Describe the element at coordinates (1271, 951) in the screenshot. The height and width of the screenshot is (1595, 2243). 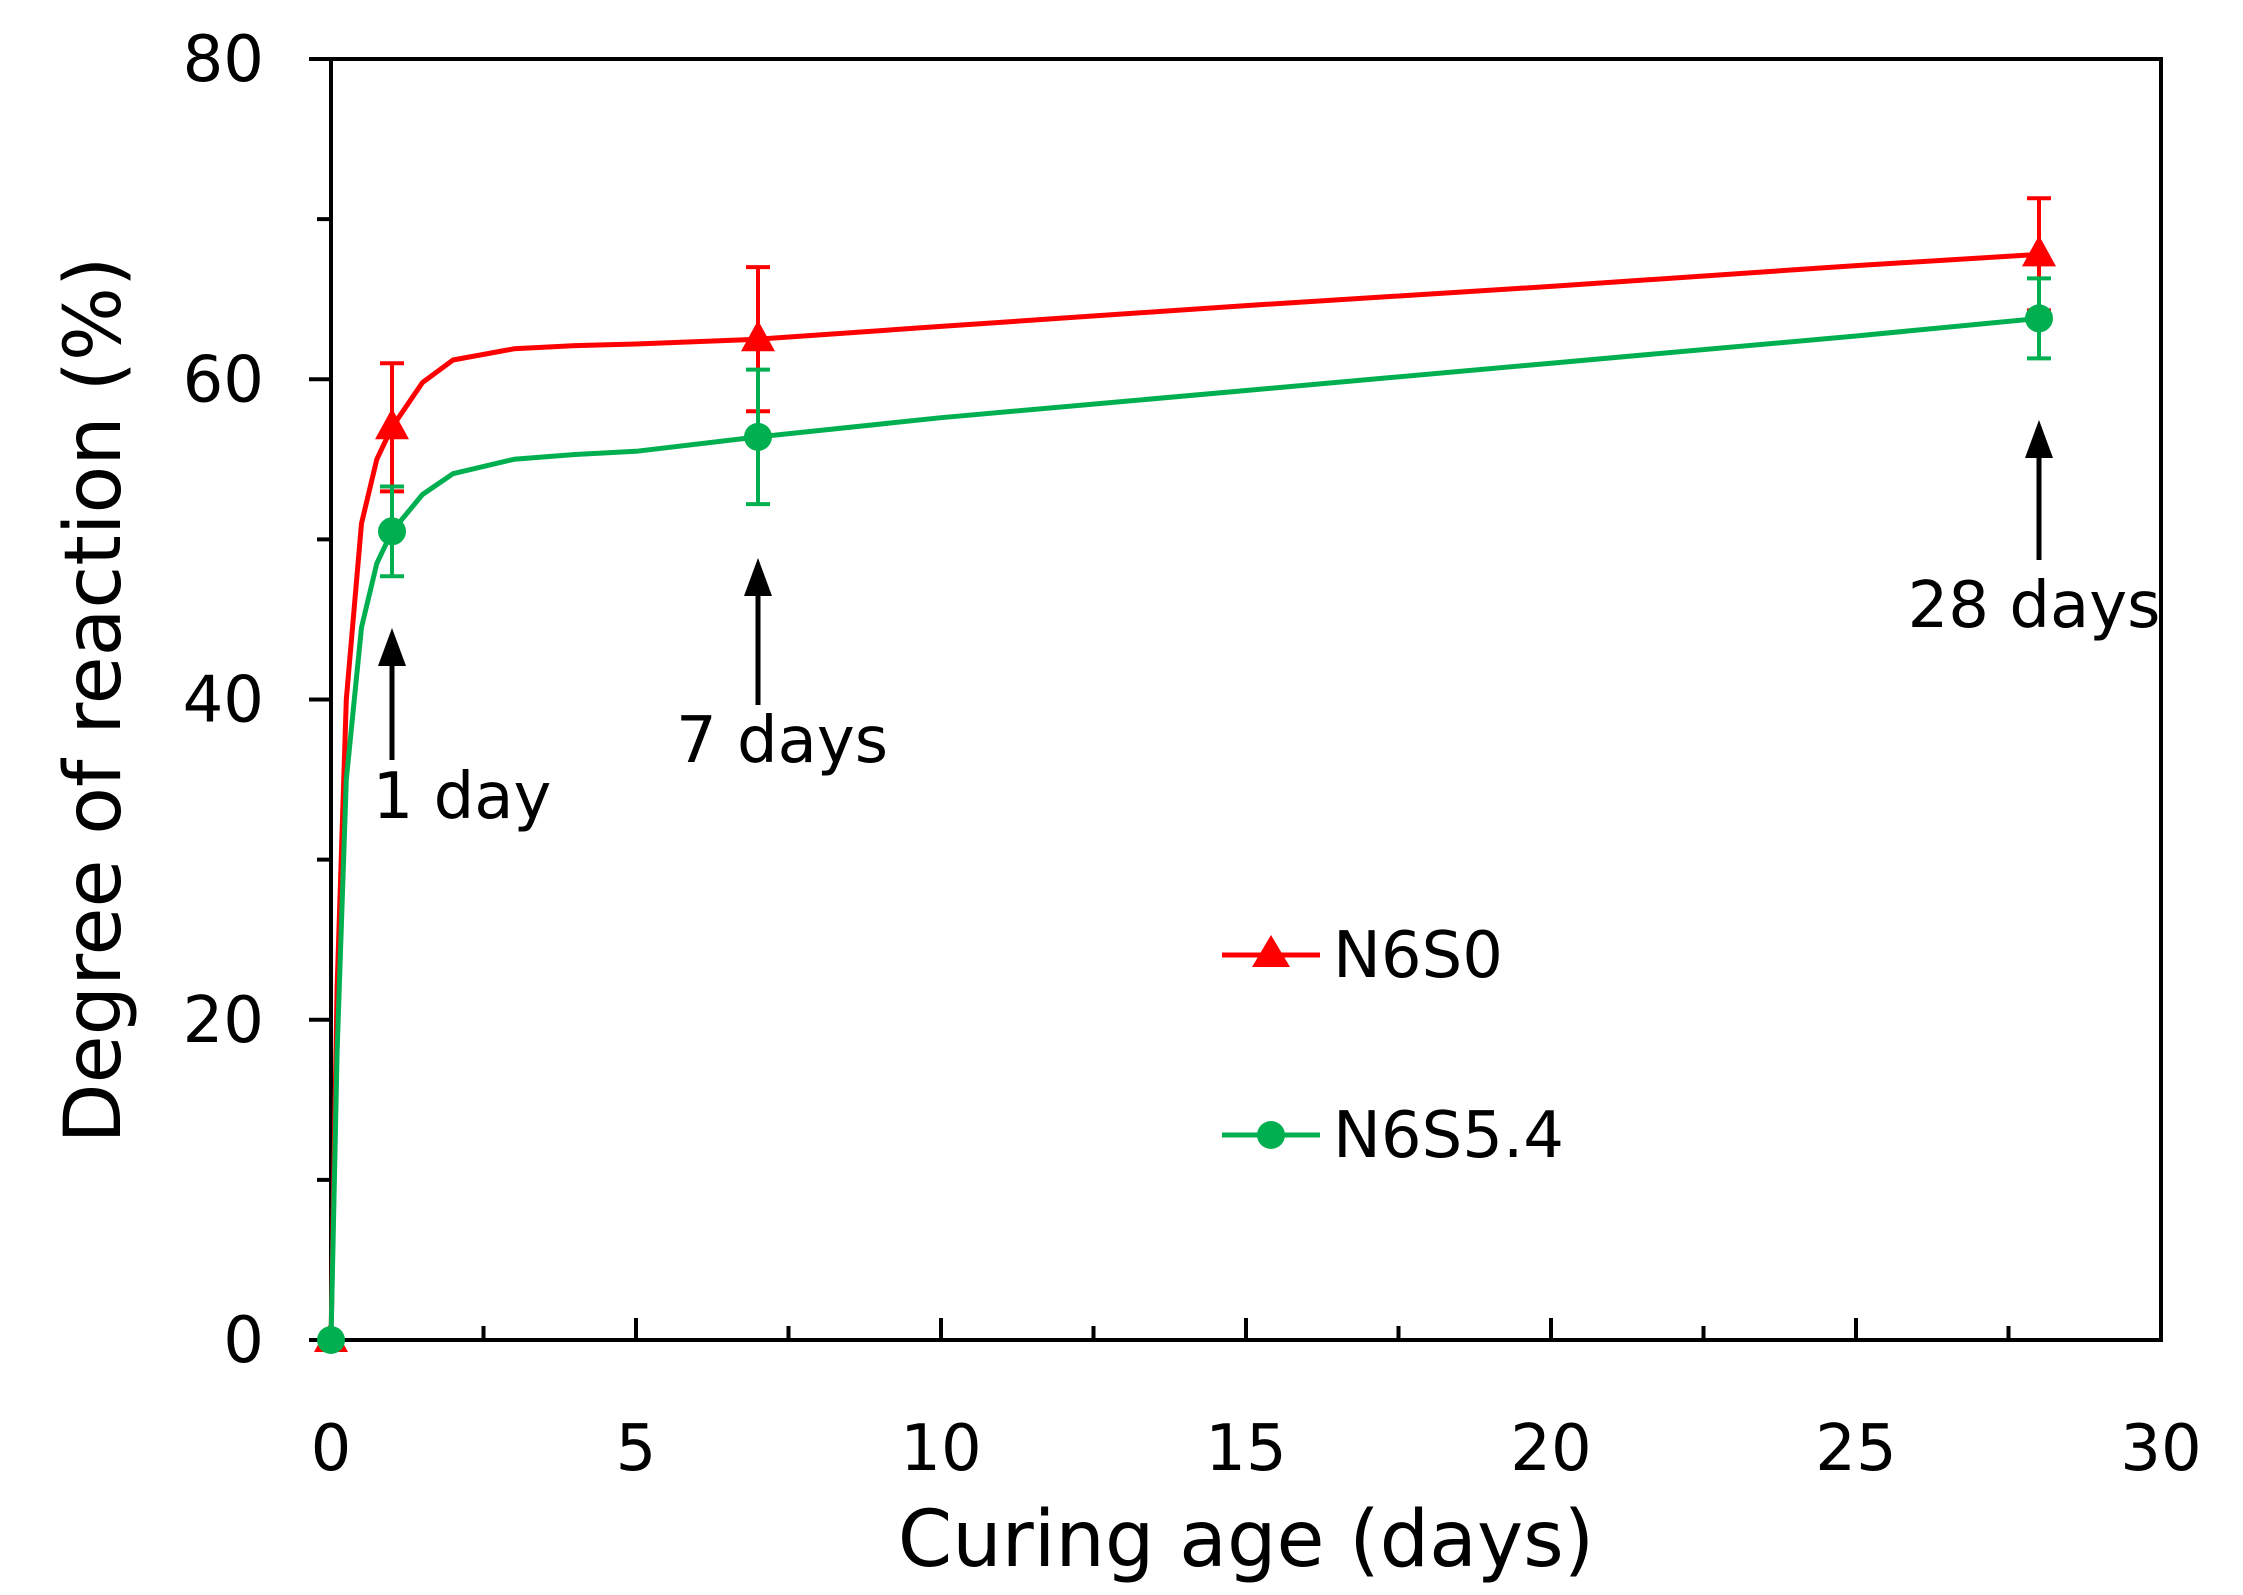
I see `legend-marker-n6s0` at that location.